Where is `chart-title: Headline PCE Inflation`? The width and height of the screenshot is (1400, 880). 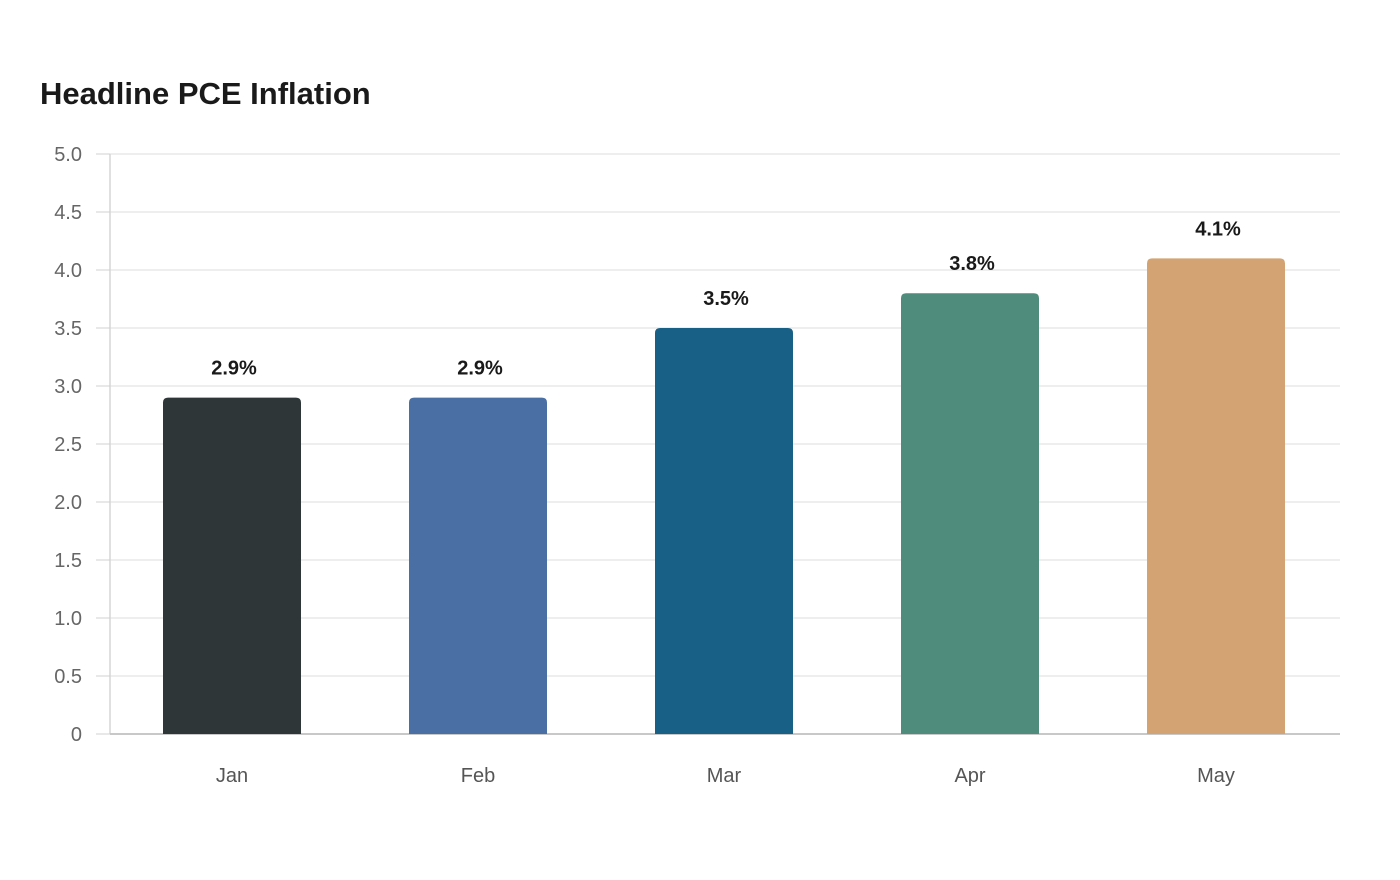 chart-title: Headline PCE Inflation is located at coordinates (205, 93).